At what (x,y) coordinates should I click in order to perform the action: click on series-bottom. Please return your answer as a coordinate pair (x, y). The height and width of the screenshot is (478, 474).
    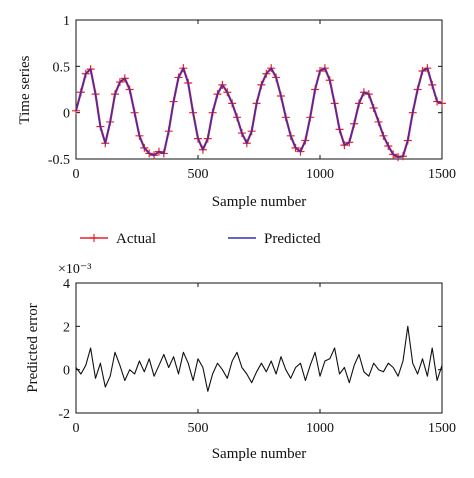
    Looking at the image, I should click on (259, 358).